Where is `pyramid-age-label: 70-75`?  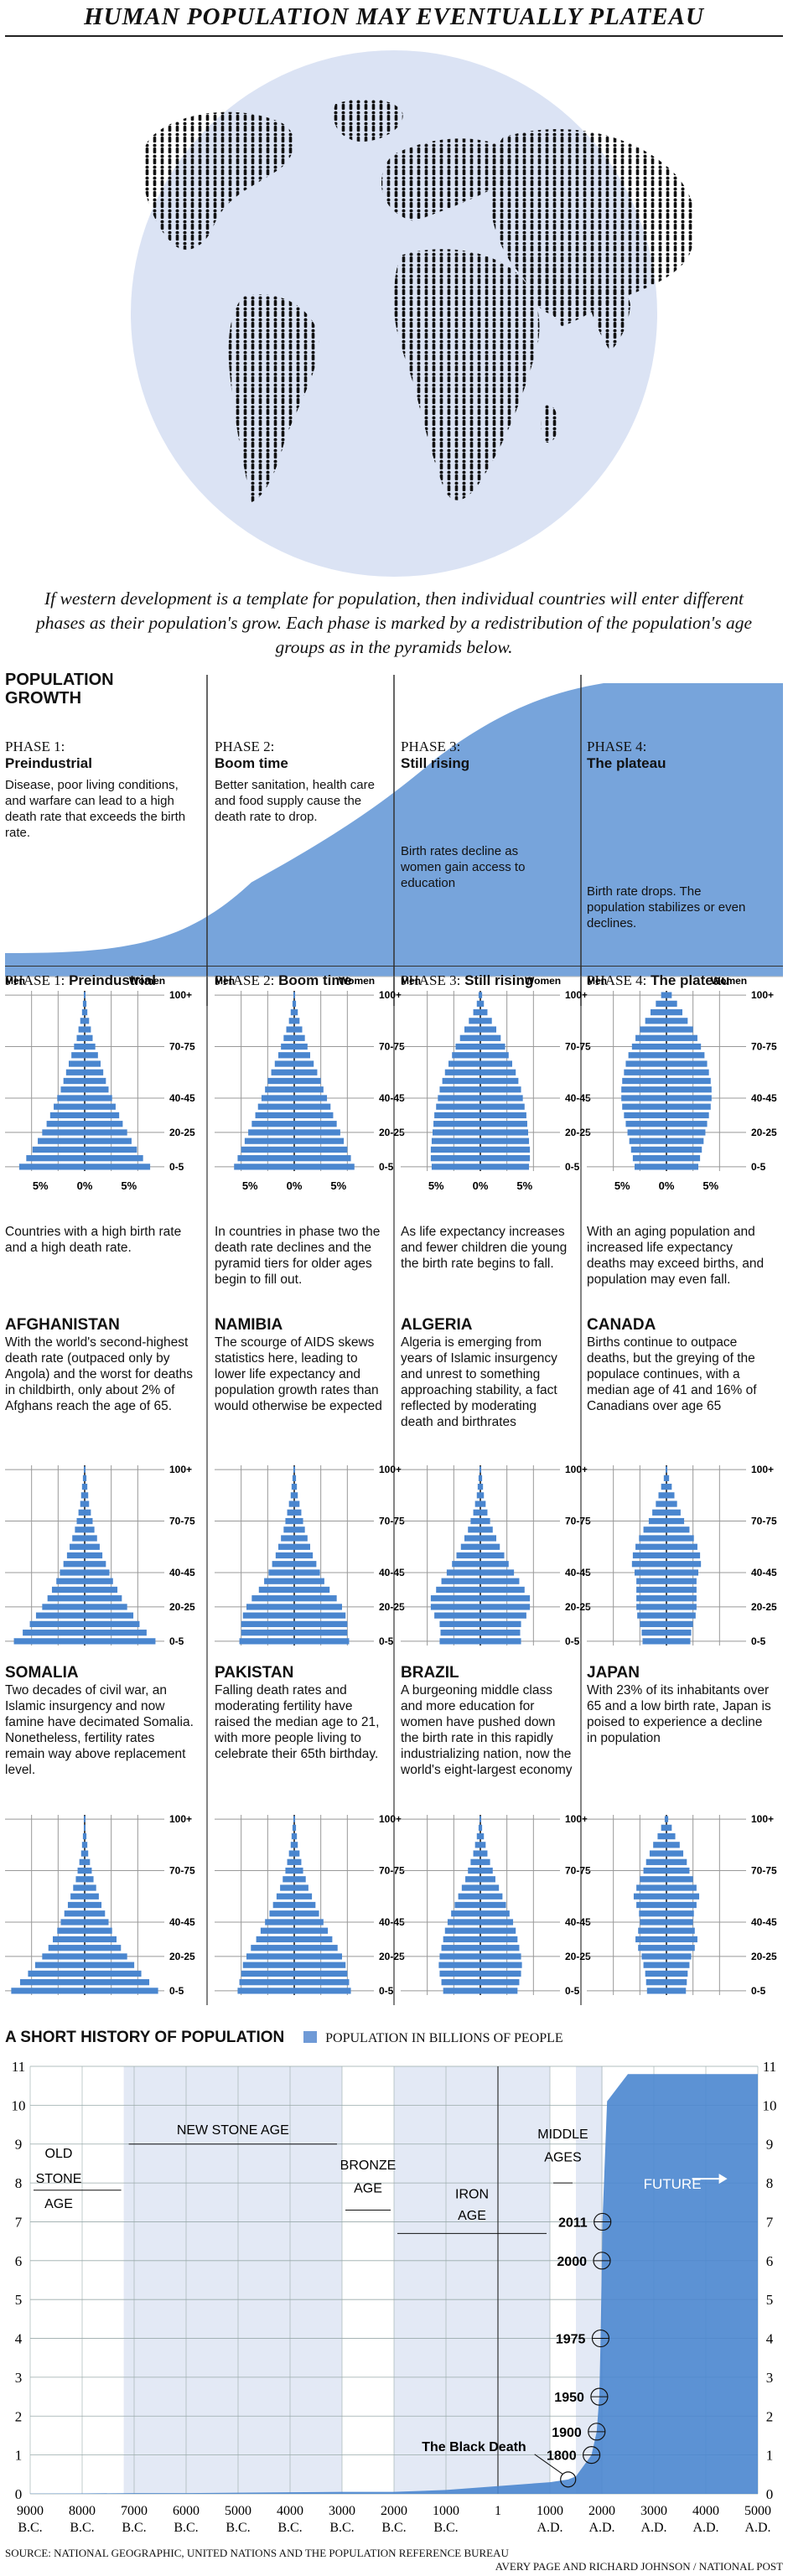
pyramid-age-label: 70-75 is located at coordinates (182, 1521).